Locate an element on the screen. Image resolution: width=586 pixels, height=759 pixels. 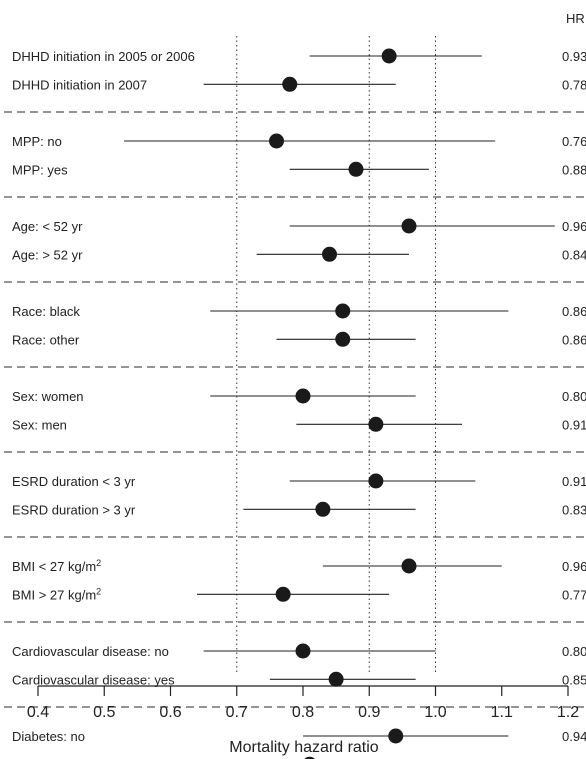
hr-value: 0.77 is located at coordinates (574, 594).